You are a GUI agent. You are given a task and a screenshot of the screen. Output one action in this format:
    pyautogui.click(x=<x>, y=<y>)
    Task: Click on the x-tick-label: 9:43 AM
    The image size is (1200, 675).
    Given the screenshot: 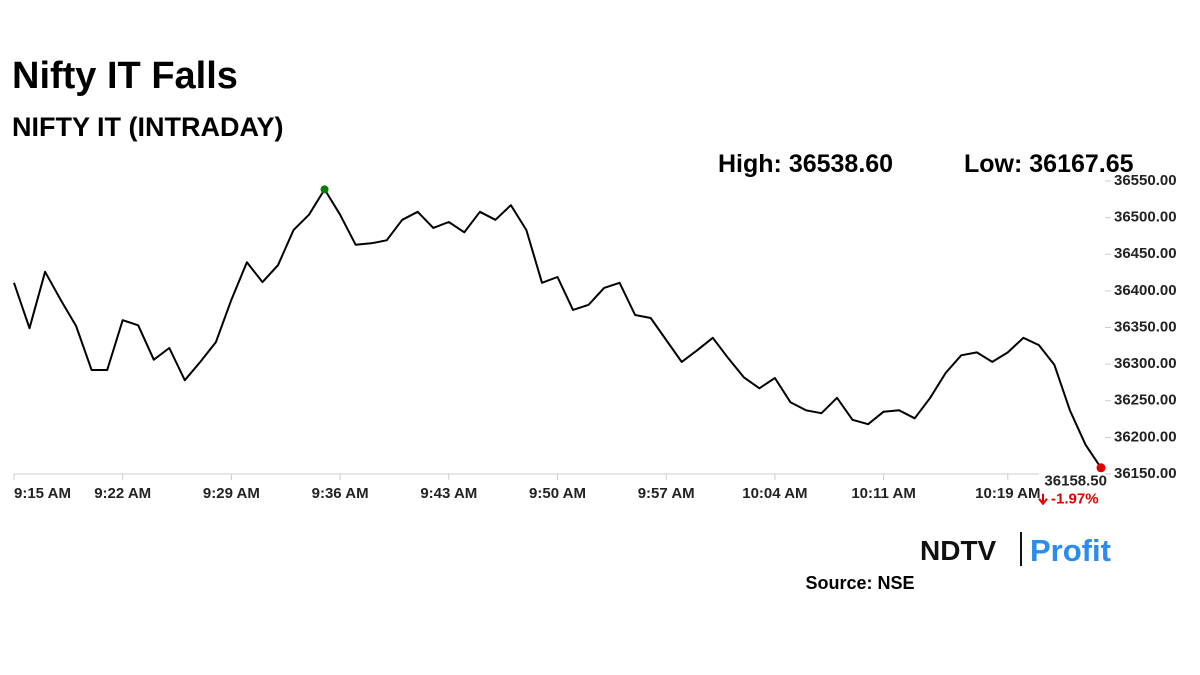 What is the action you would take?
    pyautogui.click(x=448, y=493)
    